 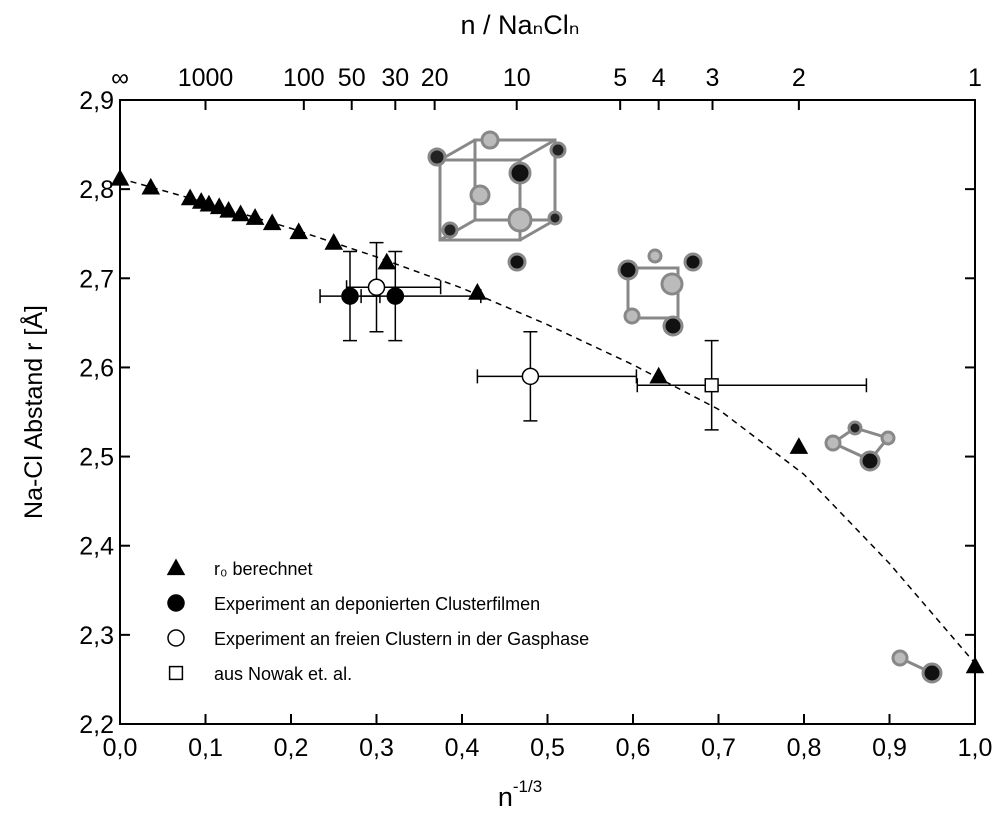 I want to click on x-tick-label: 0,7, so click(x=718, y=748).